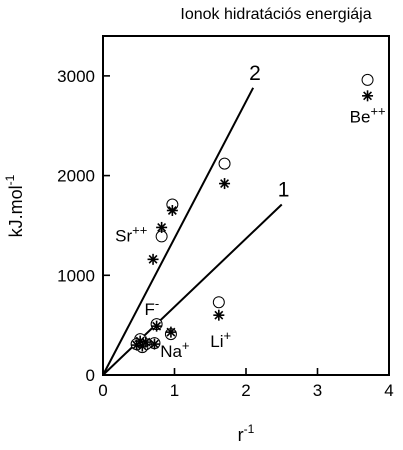 This screenshot has width=403, height=450. Describe the element at coordinates (255, 73) in the screenshot. I see `fit-line-label-2: 2` at that location.